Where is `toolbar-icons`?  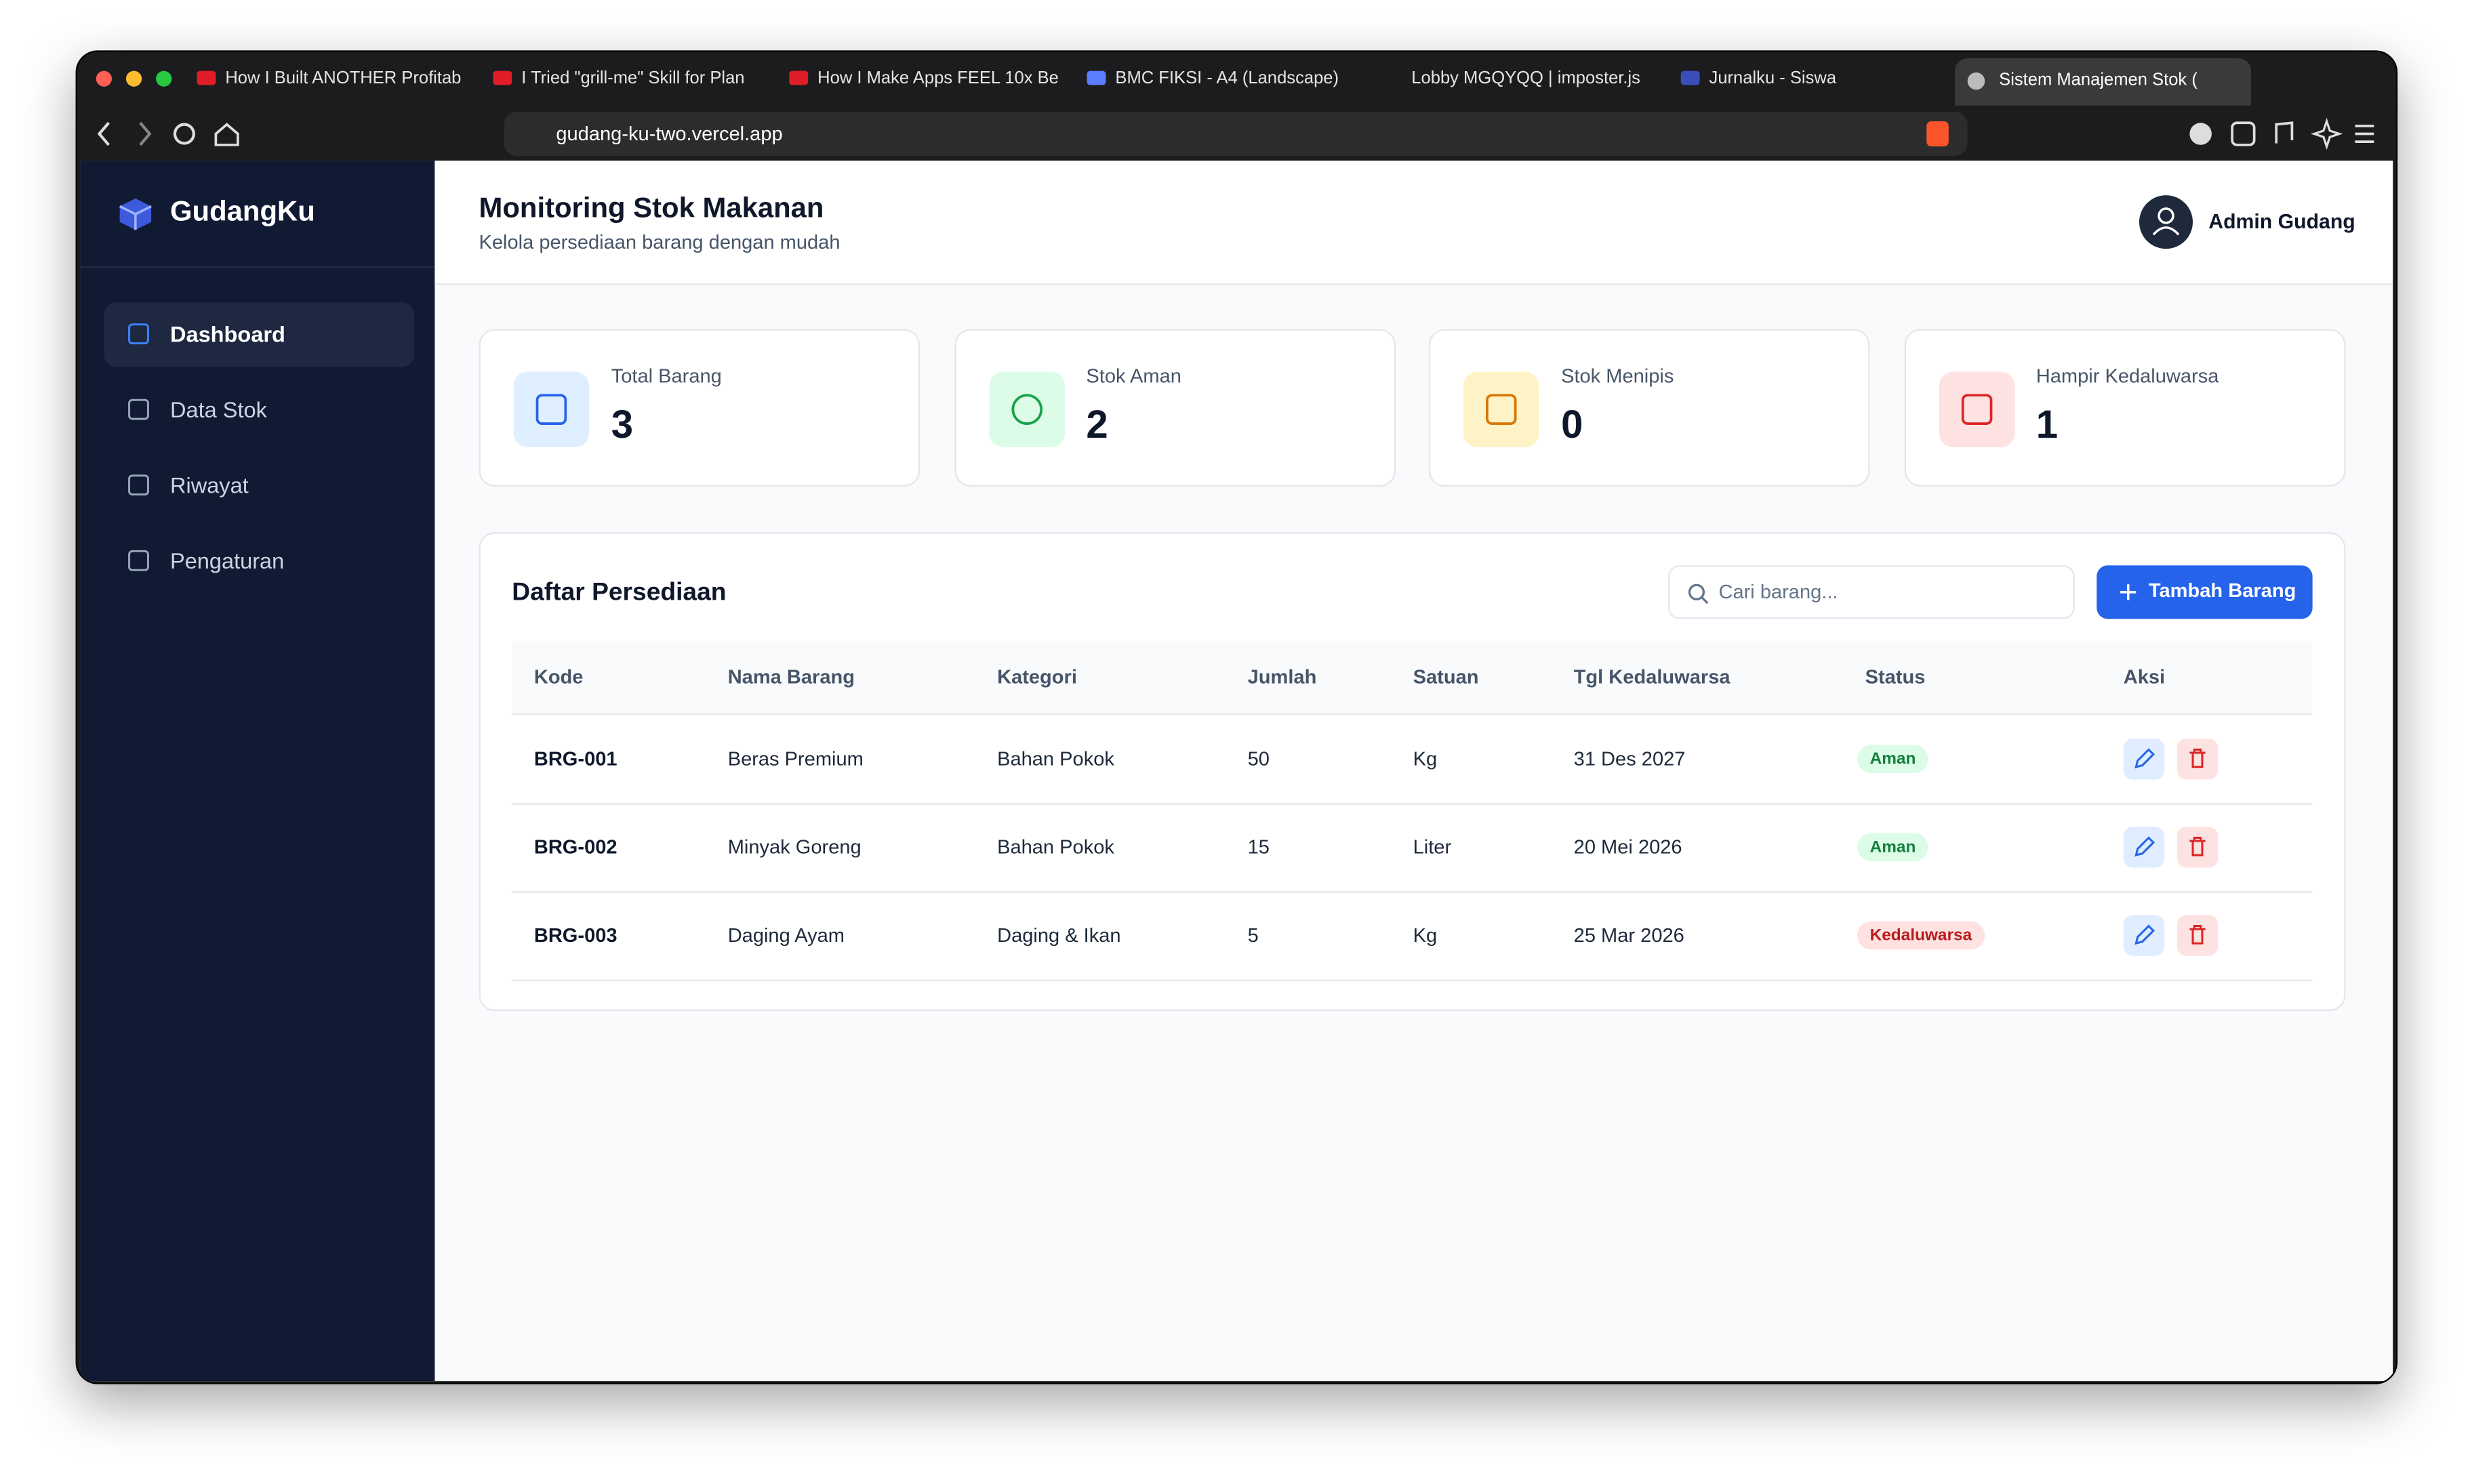
toolbar-icons is located at coordinates (2282, 134).